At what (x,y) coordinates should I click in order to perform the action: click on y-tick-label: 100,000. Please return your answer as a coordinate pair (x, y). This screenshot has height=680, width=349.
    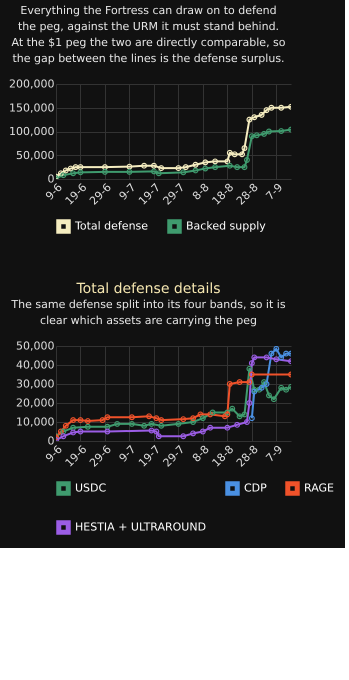
    Looking at the image, I should click on (31, 131).